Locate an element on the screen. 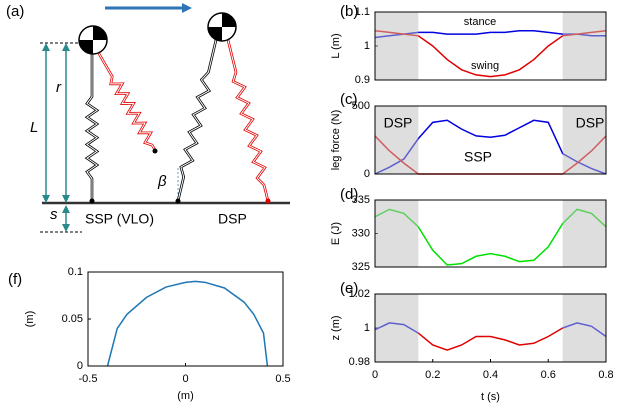 The height and width of the screenshot is (409, 636). phase-label: SSP (VLO) is located at coordinates (119, 219).